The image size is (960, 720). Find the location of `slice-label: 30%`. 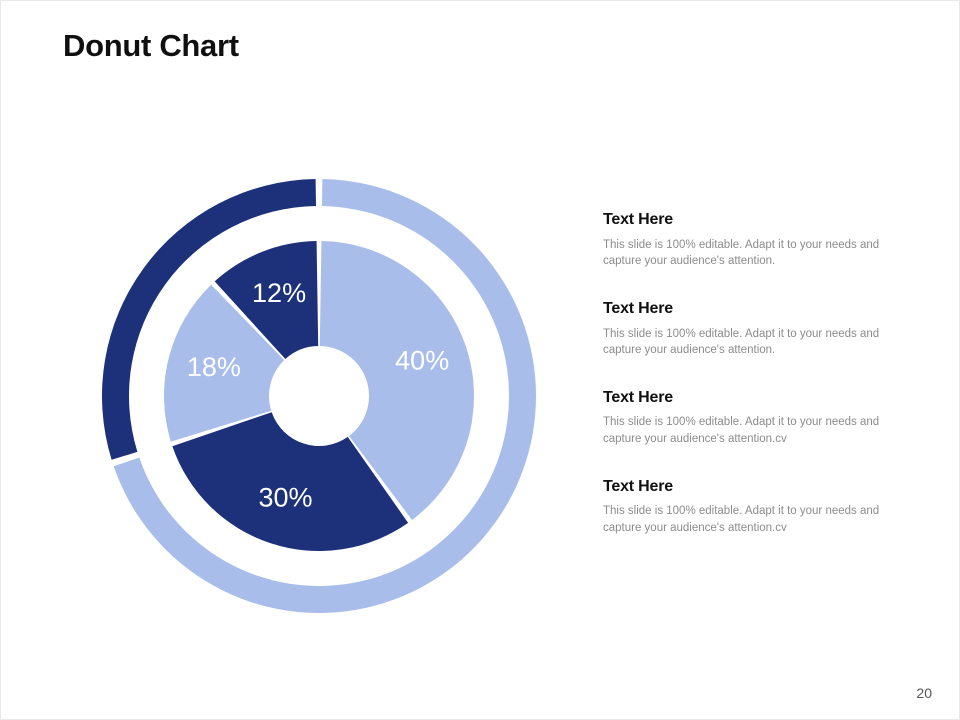

slice-label: 30% is located at coordinates (285, 497).